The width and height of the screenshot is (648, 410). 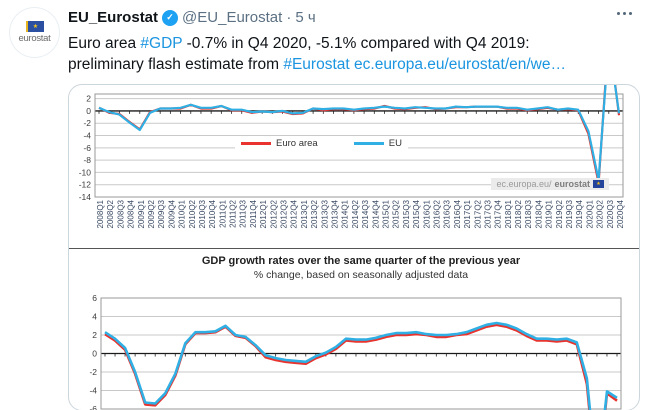 I want to click on tweet-text-segment: preliminary flash estimate from, so click(x=176, y=64).